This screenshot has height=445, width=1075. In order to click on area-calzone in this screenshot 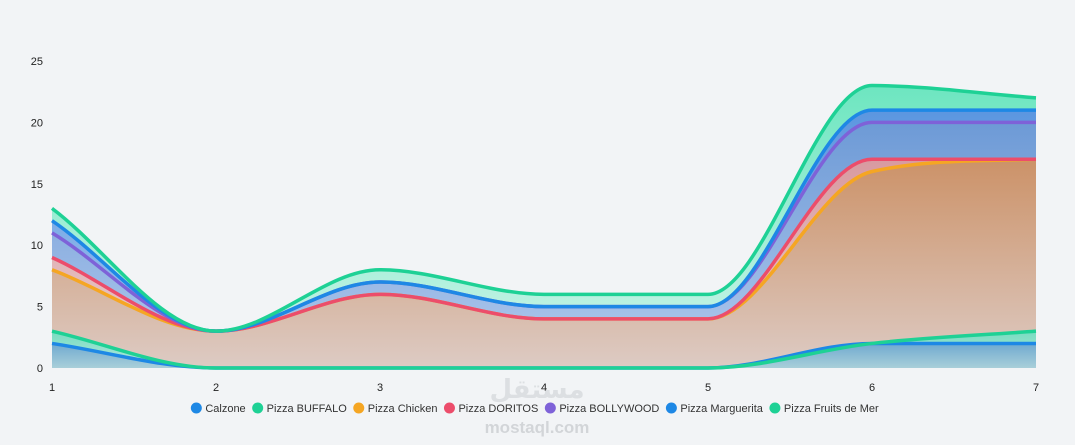, I will do `click(544, 355)`.